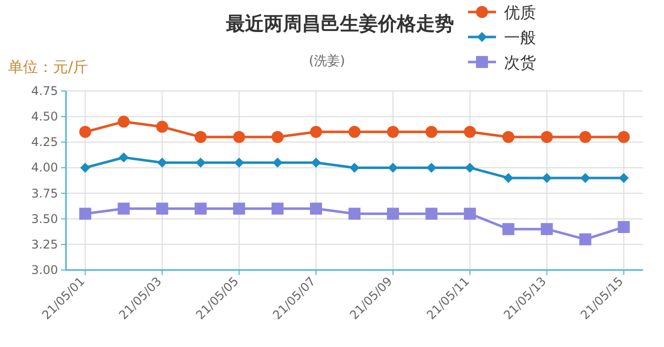 This screenshot has height=347, width=664. Describe the element at coordinates (44, 91) in the screenshot. I see `y-tick-label: 4.75` at that location.